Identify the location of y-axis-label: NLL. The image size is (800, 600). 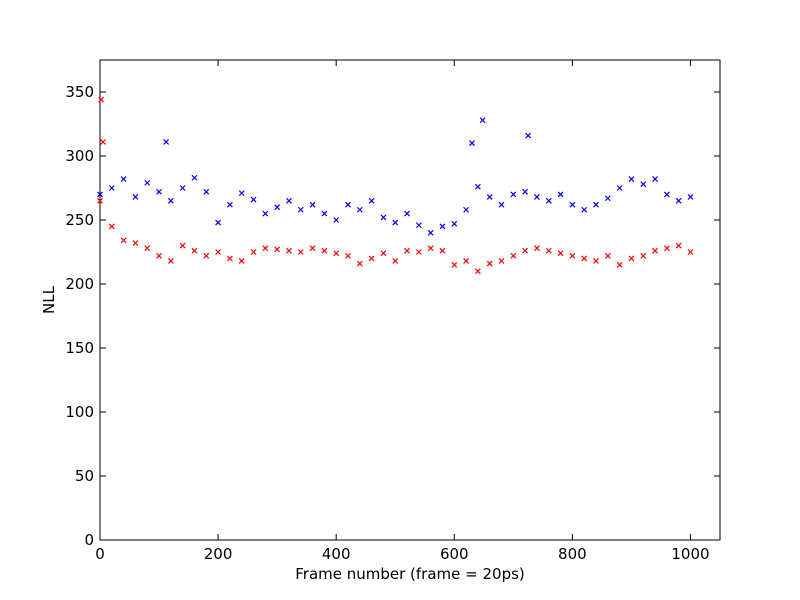
(49, 299).